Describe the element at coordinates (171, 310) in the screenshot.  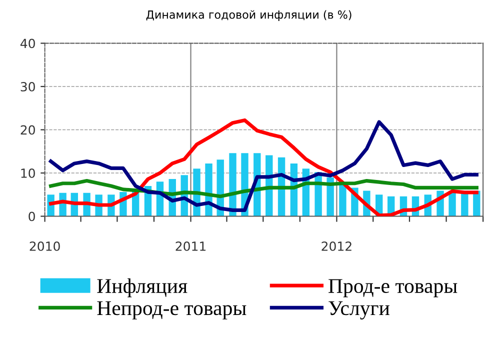
I see `legend-label: Непрод-е товары` at that location.